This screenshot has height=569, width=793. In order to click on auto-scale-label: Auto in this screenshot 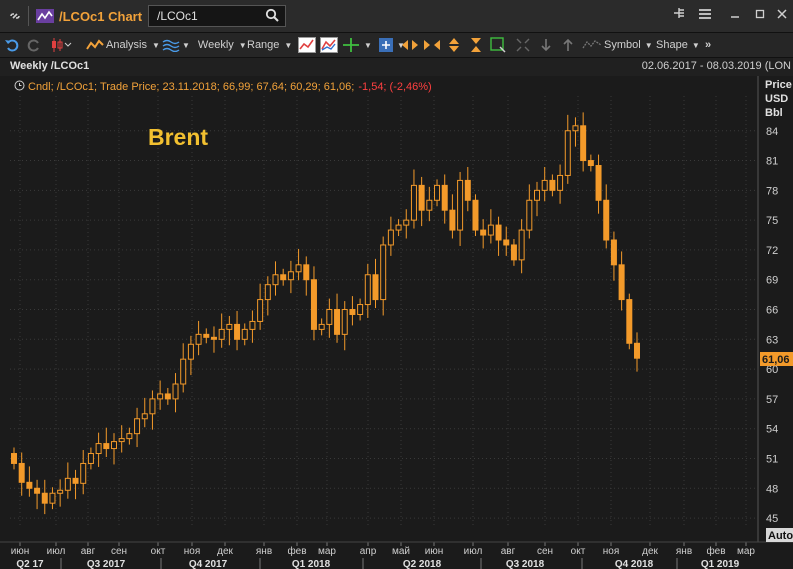, I will do `click(780, 536)`.